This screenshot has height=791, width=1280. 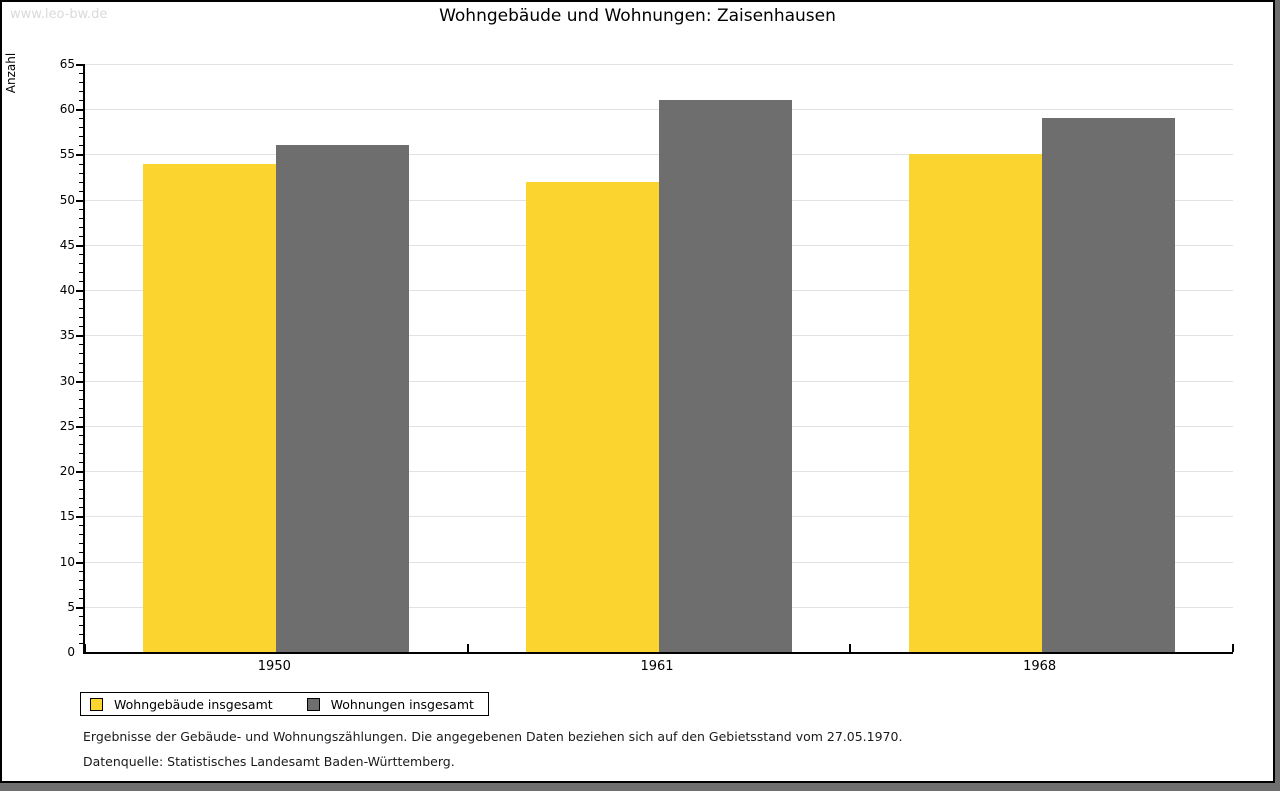 I want to click on legend-label: Wohnungen insgesamt, so click(x=402, y=704).